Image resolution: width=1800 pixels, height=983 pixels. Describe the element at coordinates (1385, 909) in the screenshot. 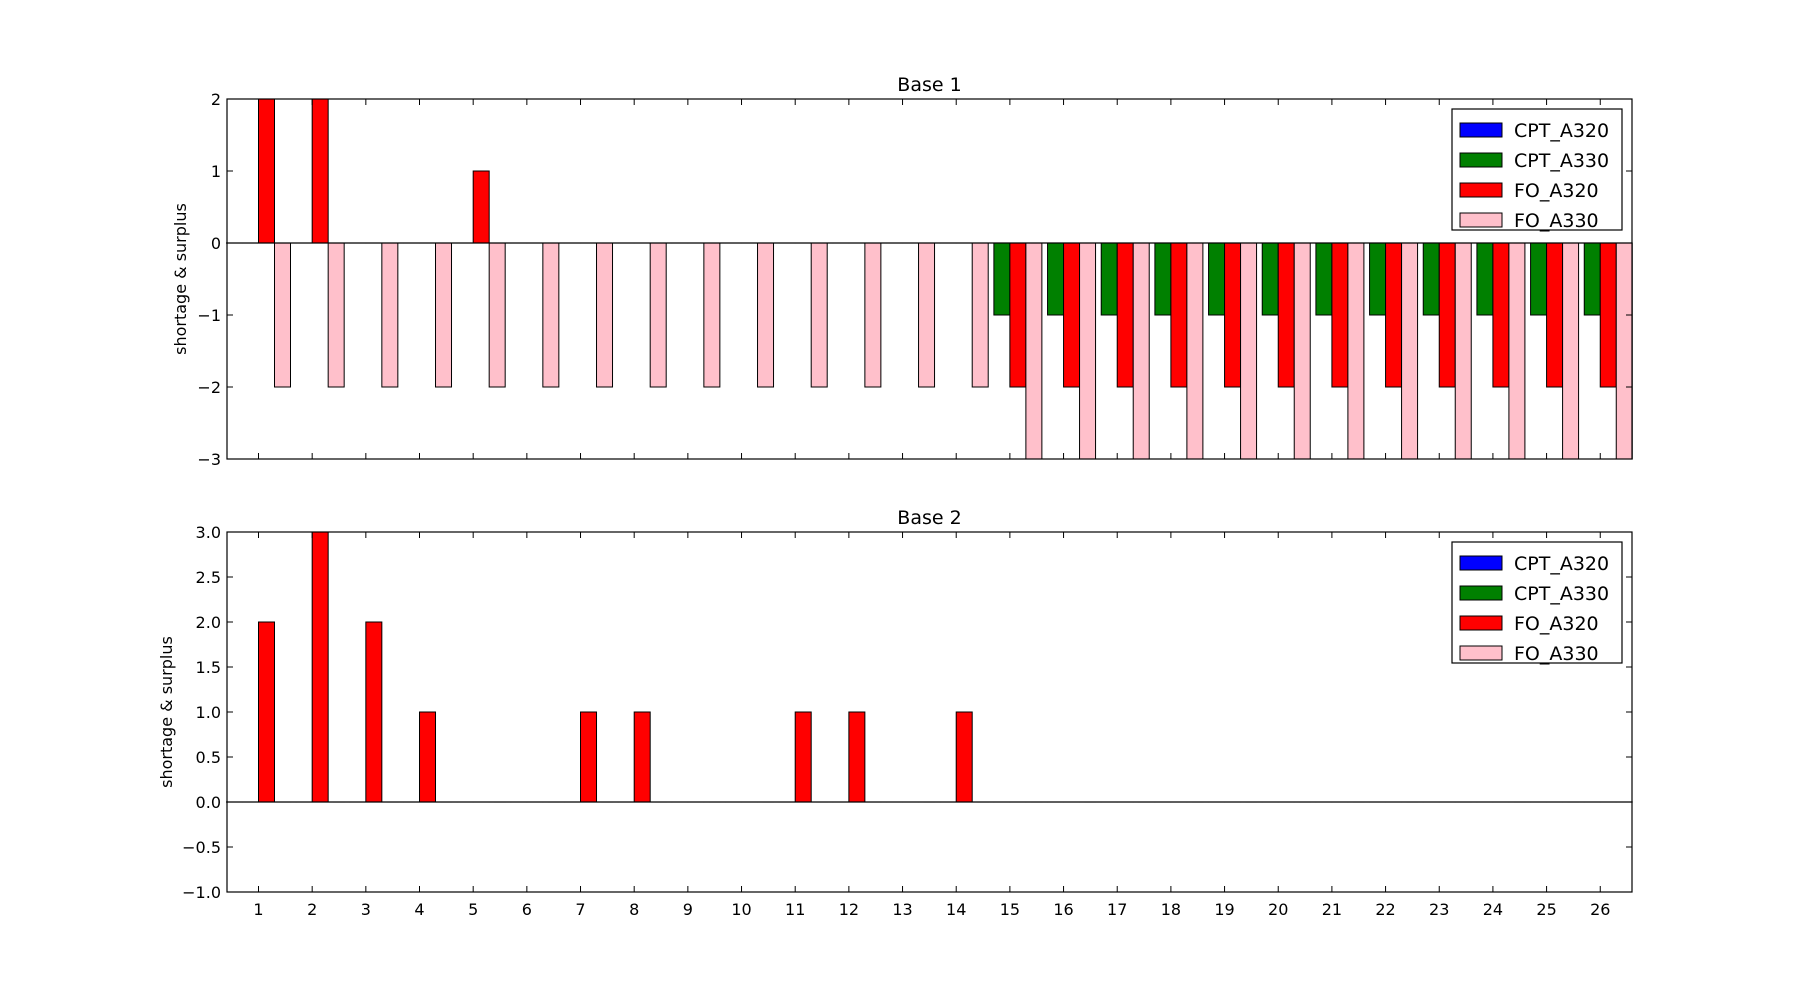

I see `x-tick-label: 22` at that location.